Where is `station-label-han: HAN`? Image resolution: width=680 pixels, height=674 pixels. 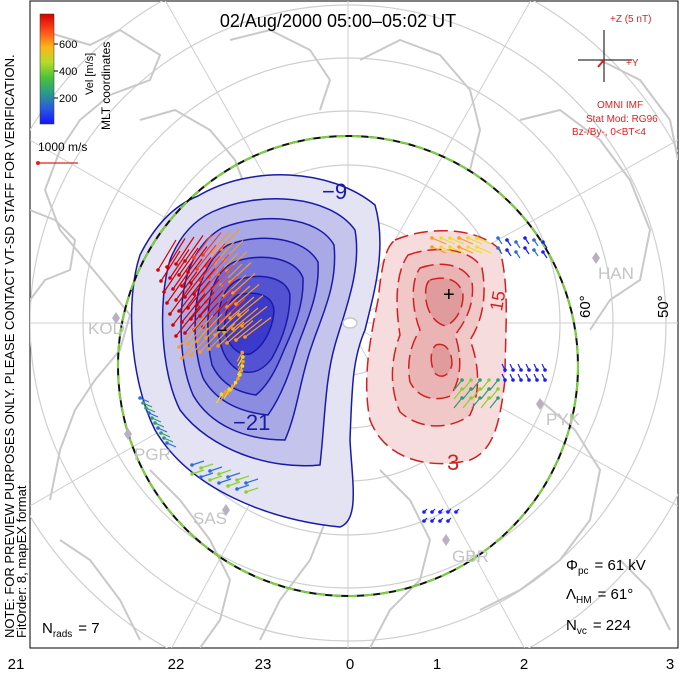
station-label-han: HAN is located at coordinates (616, 273).